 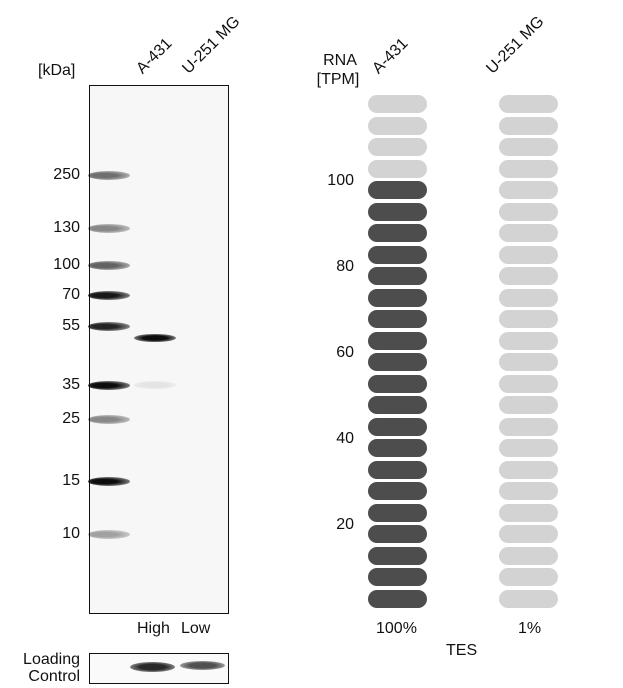 I want to click on rna-column-label-a431: A-431, so click(x=390, y=56).